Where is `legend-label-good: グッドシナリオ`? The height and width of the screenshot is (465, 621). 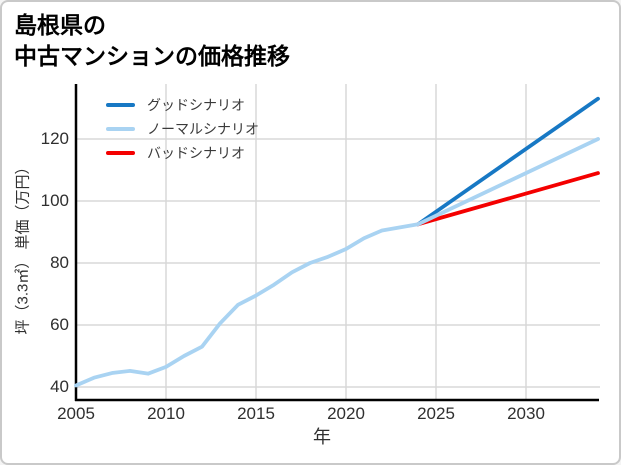
legend-label-good: グッドシナリオ is located at coordinates (196, 104).